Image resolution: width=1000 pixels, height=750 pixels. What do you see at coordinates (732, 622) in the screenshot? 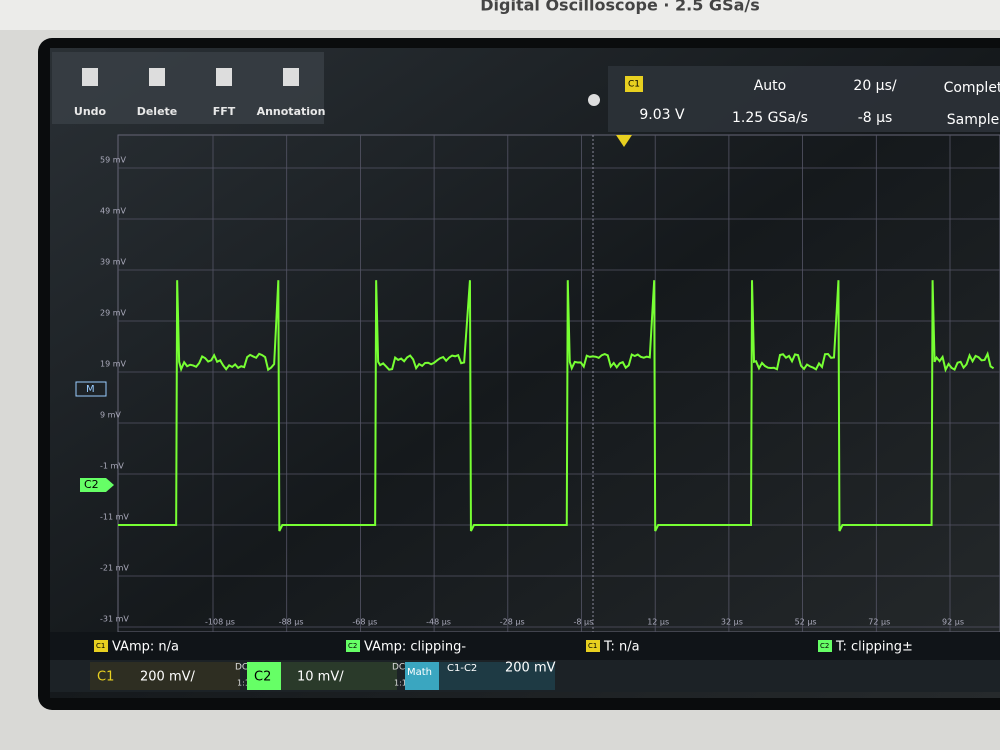
I see `x-tick-label: 32 µs` at bounding box center [732, 622].